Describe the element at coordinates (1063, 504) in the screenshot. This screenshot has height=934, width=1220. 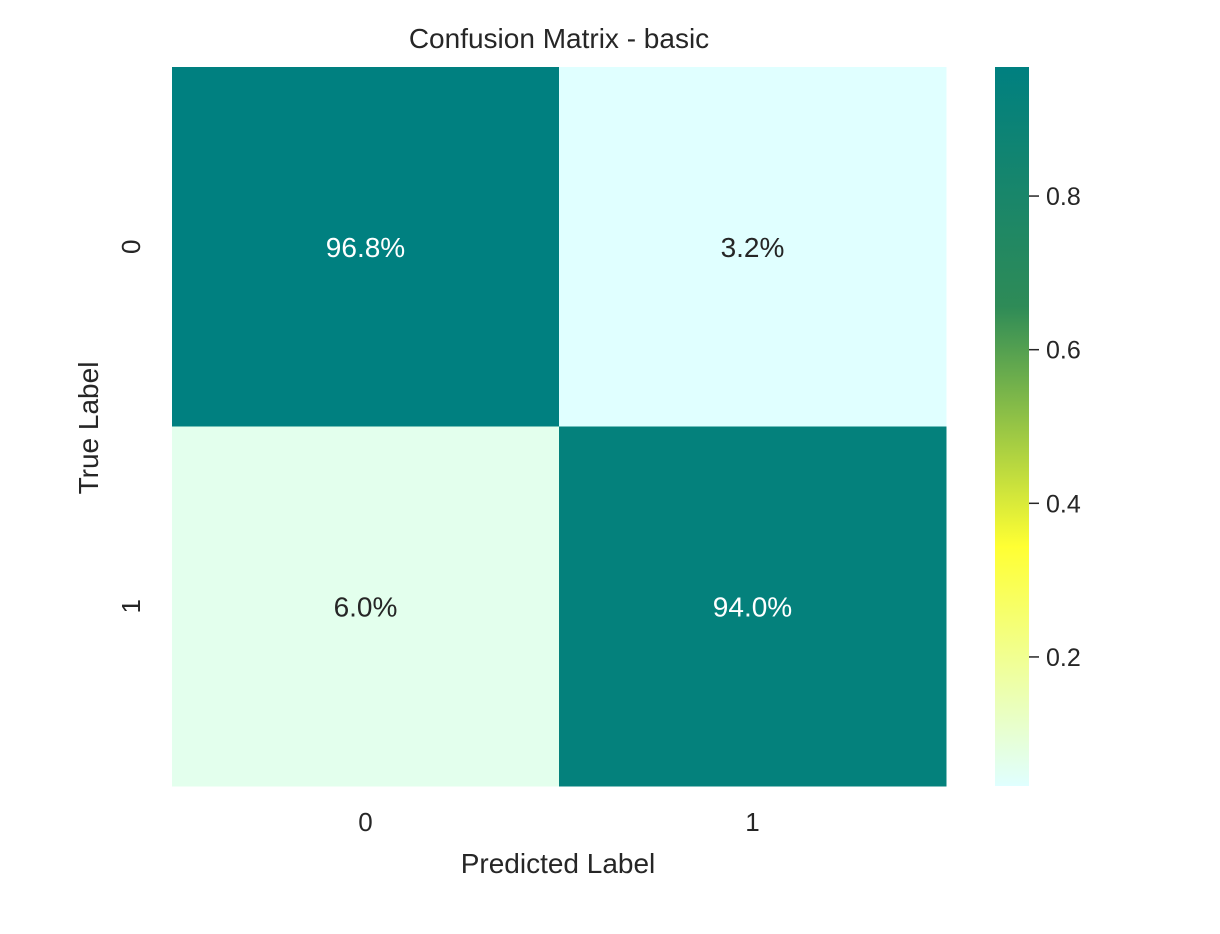
I see `colorbar-tick-label-1: 0.4` at that location.